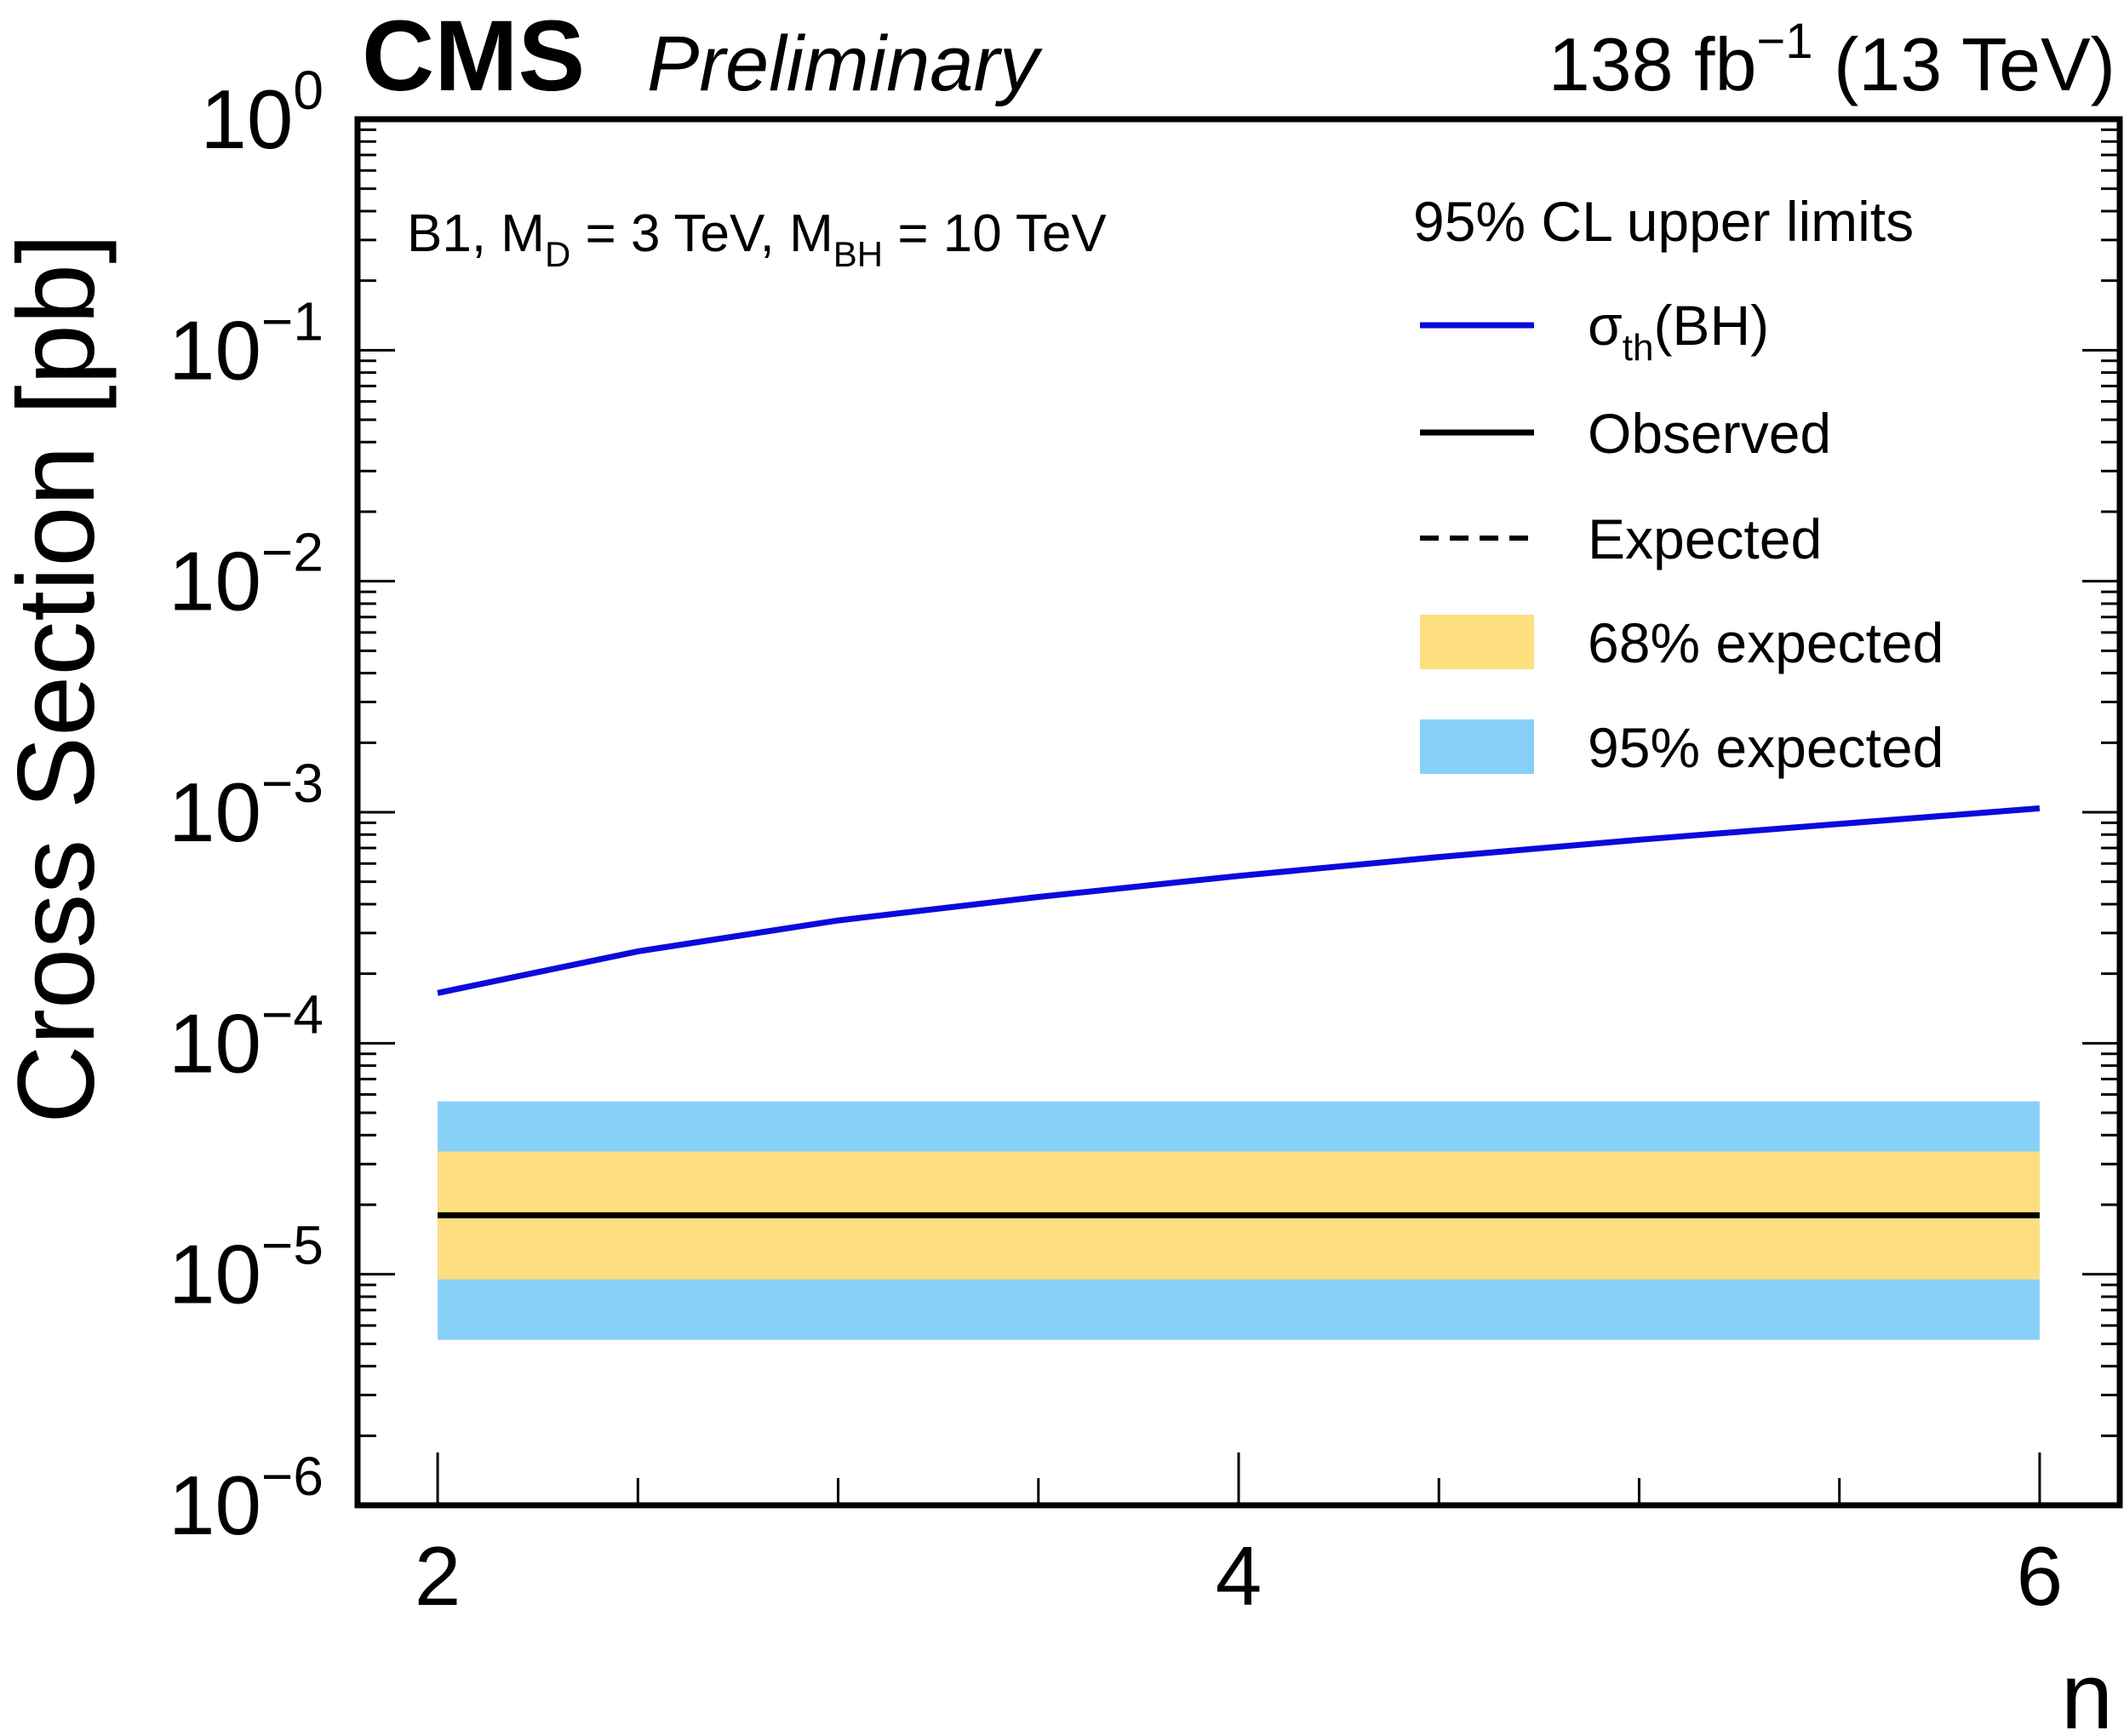 This screenshot has width=2124, height=1736. Describe the element at coordinates (246, 1268) in the screenshot. I see `y-tick-label: 10⁻⁵` at that location.